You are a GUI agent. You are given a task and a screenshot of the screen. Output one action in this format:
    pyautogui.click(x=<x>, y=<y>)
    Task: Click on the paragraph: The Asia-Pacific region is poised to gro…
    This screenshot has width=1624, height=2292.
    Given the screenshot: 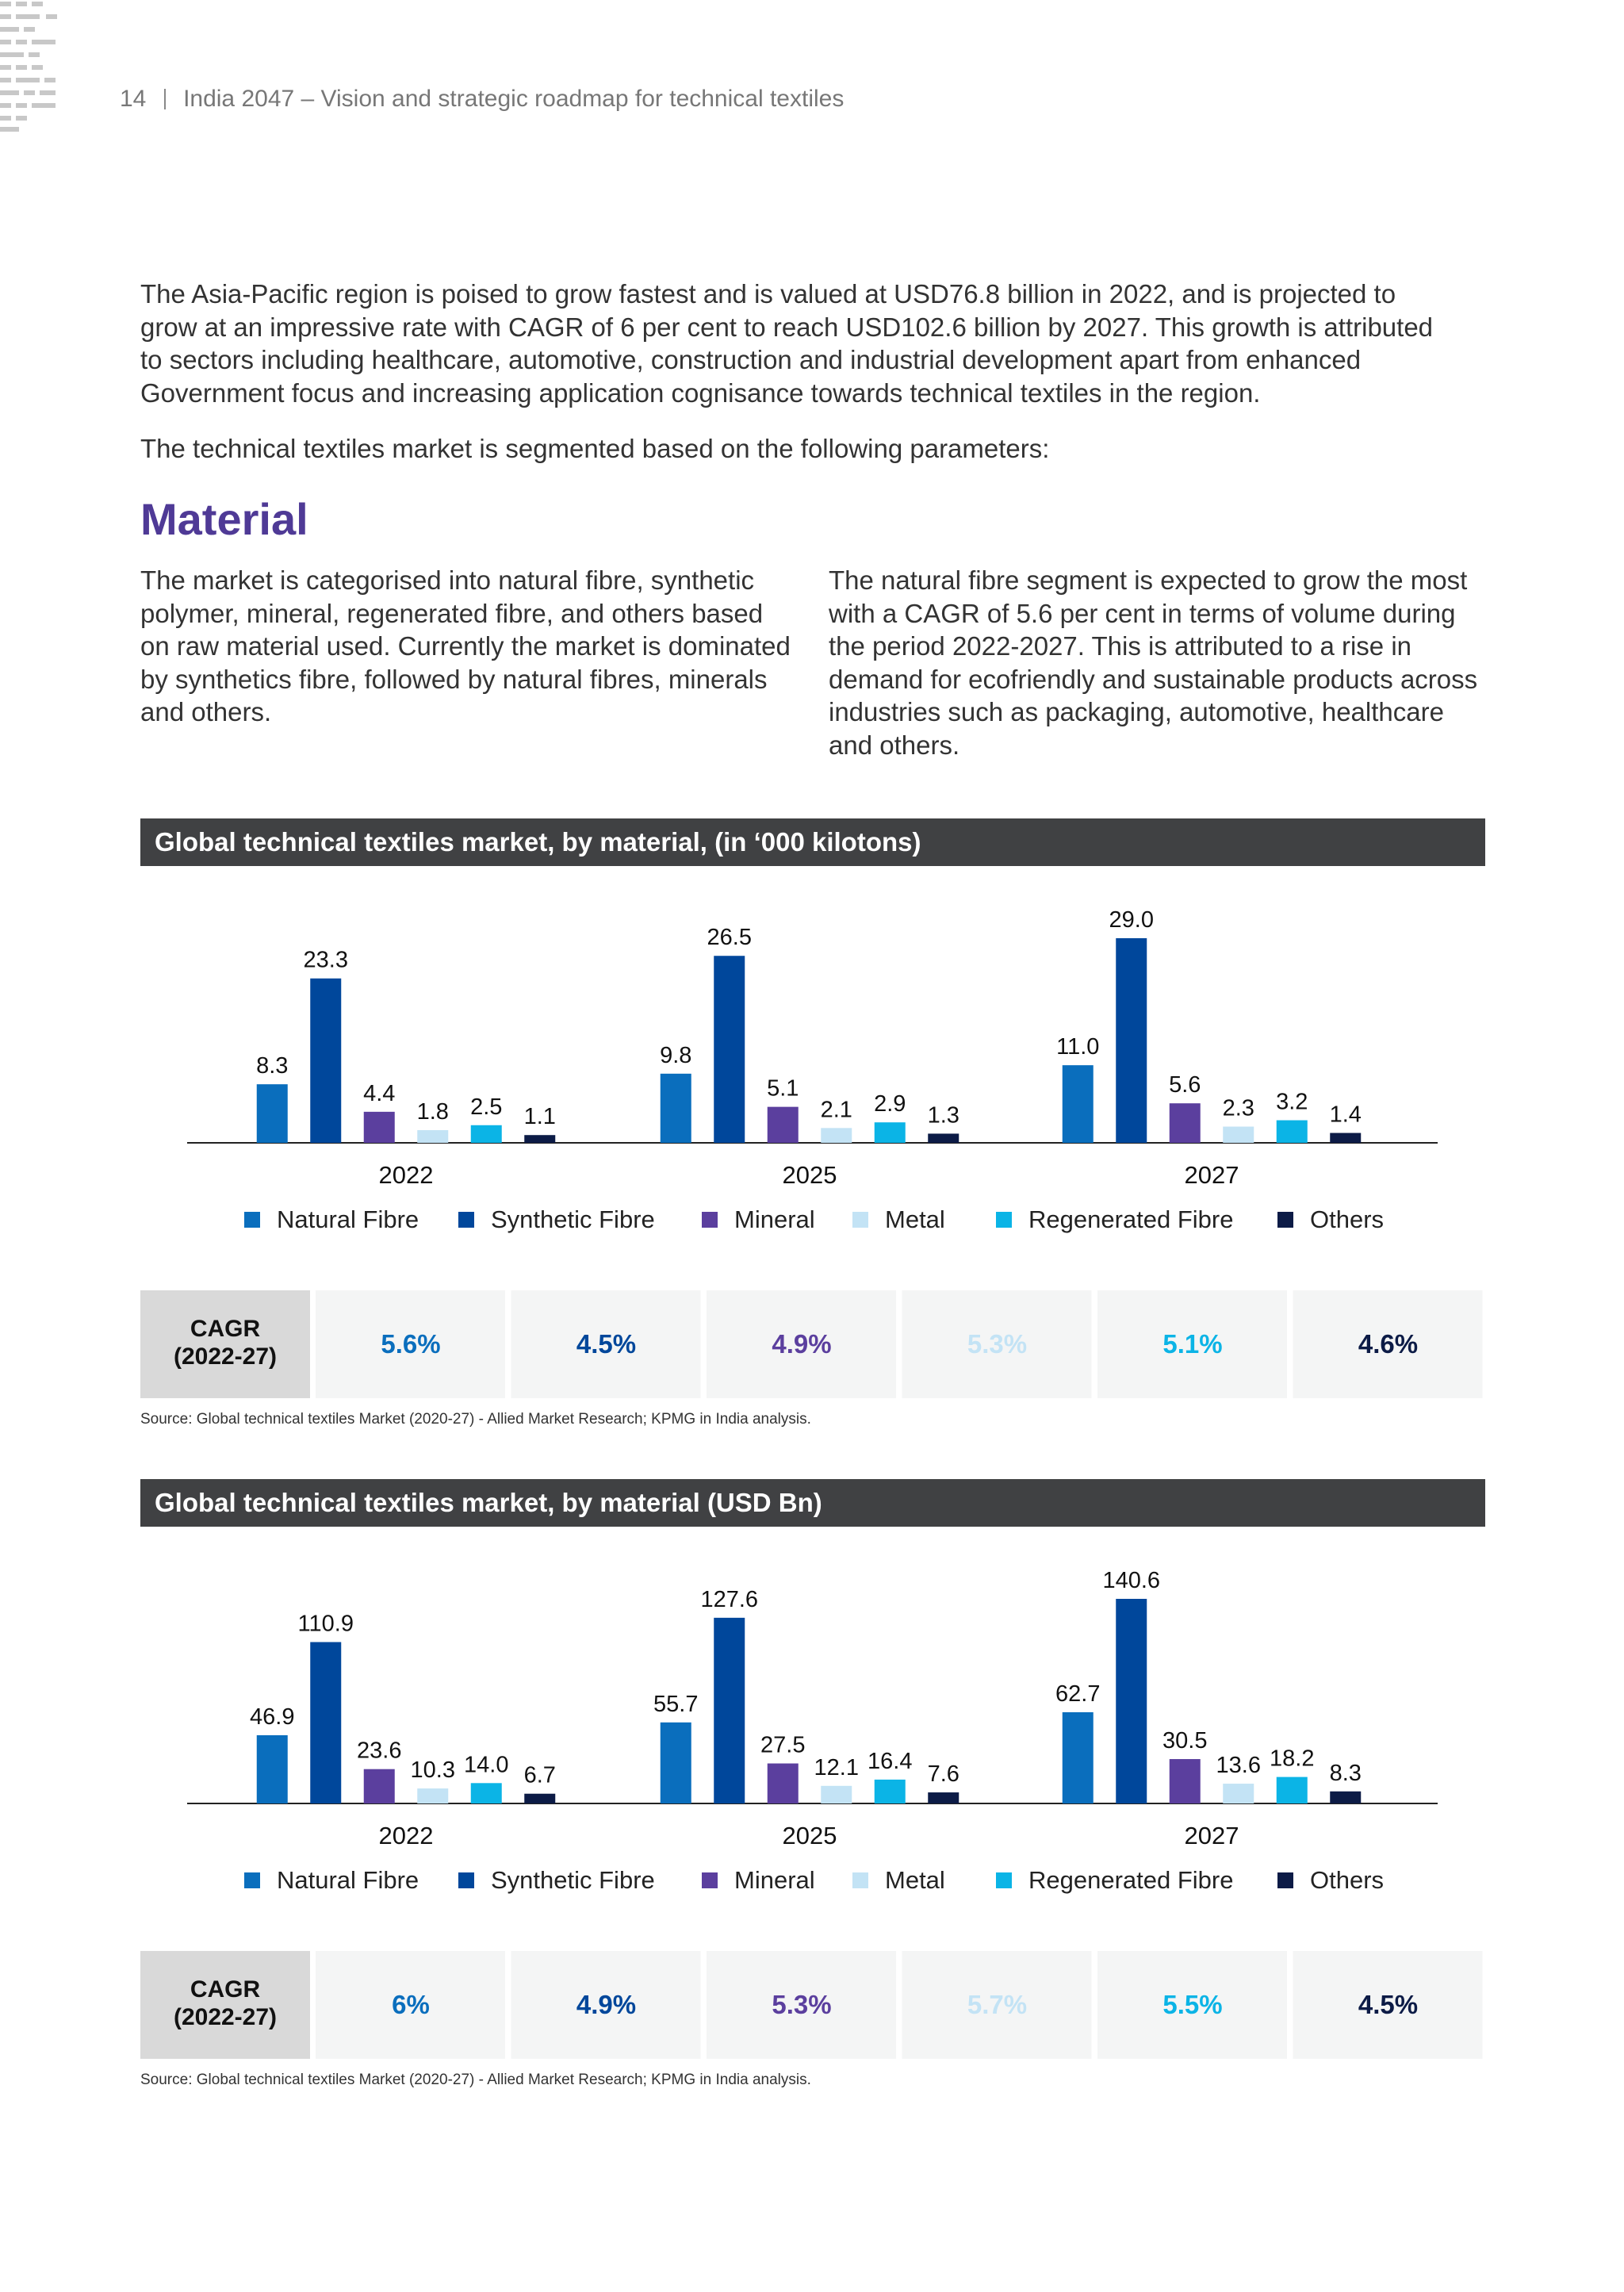 What is the action you would take?
    pyautogui.click(x=787, y=344)
    